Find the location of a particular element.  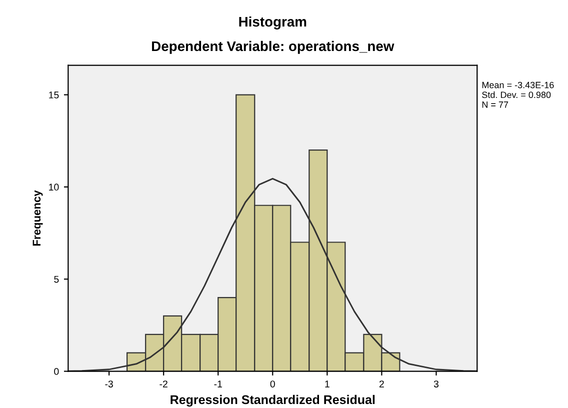

text: N = 77 is located at coordinates (495, 105).